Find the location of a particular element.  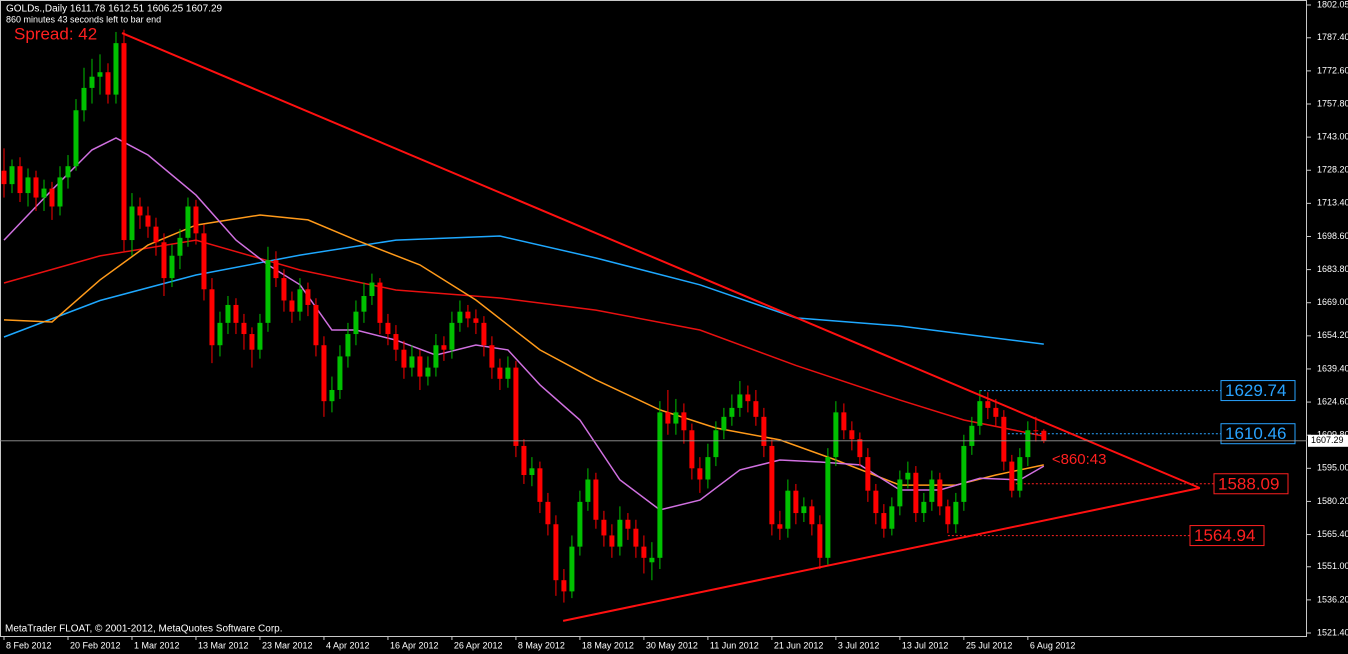

countdown-label: <860:43 is located at coordinates (1079, 459).